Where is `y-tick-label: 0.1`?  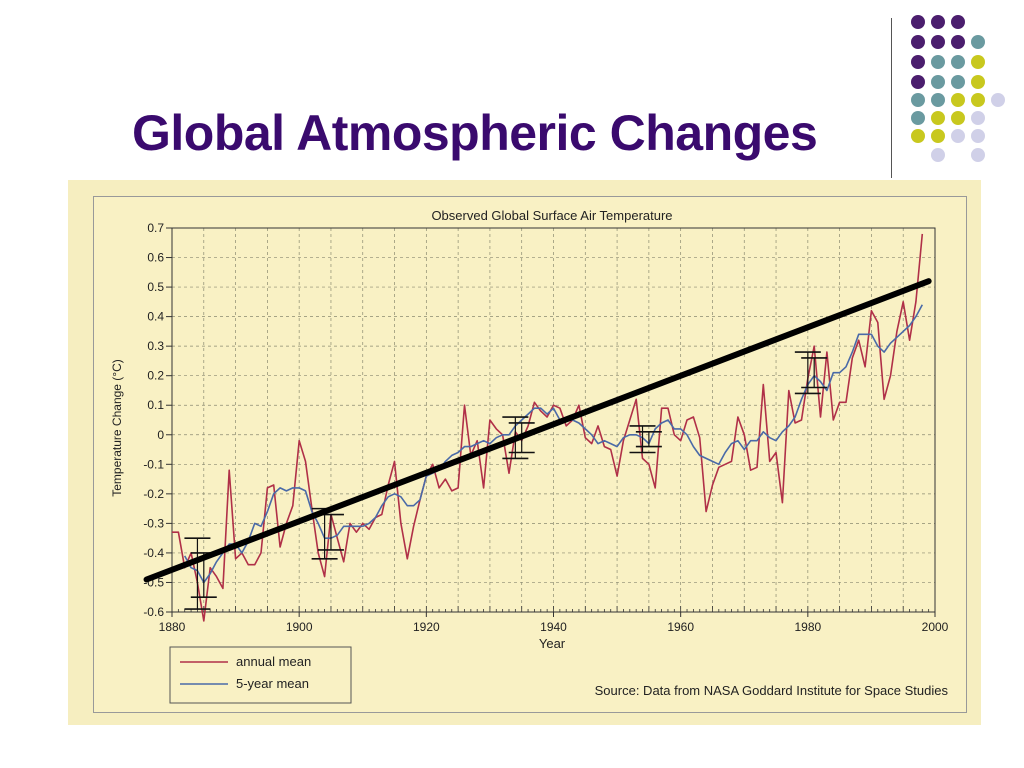
y-tick-label: 0.1 is located at coordinates (155, 405).